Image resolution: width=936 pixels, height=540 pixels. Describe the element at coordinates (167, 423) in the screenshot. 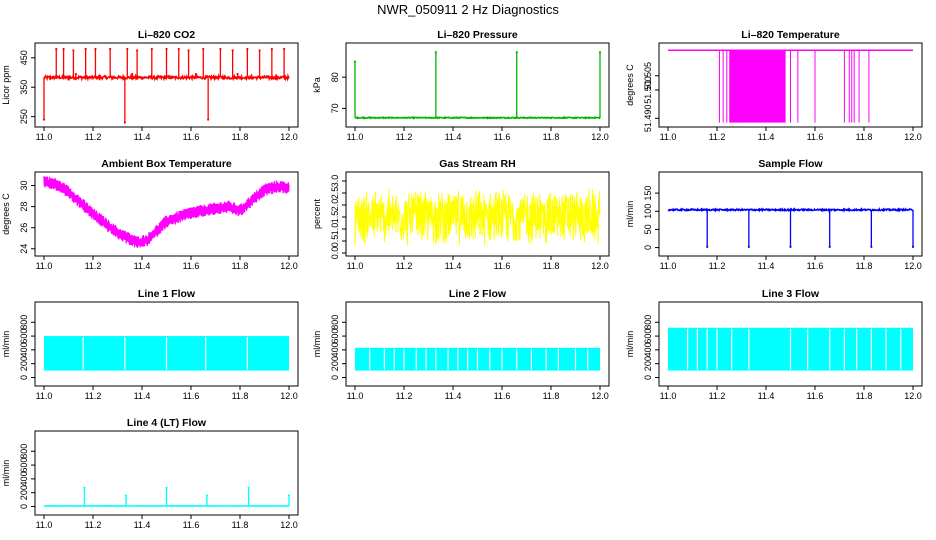

I see `panel-title-line4: Line 4 (LT) Flow` at that location.